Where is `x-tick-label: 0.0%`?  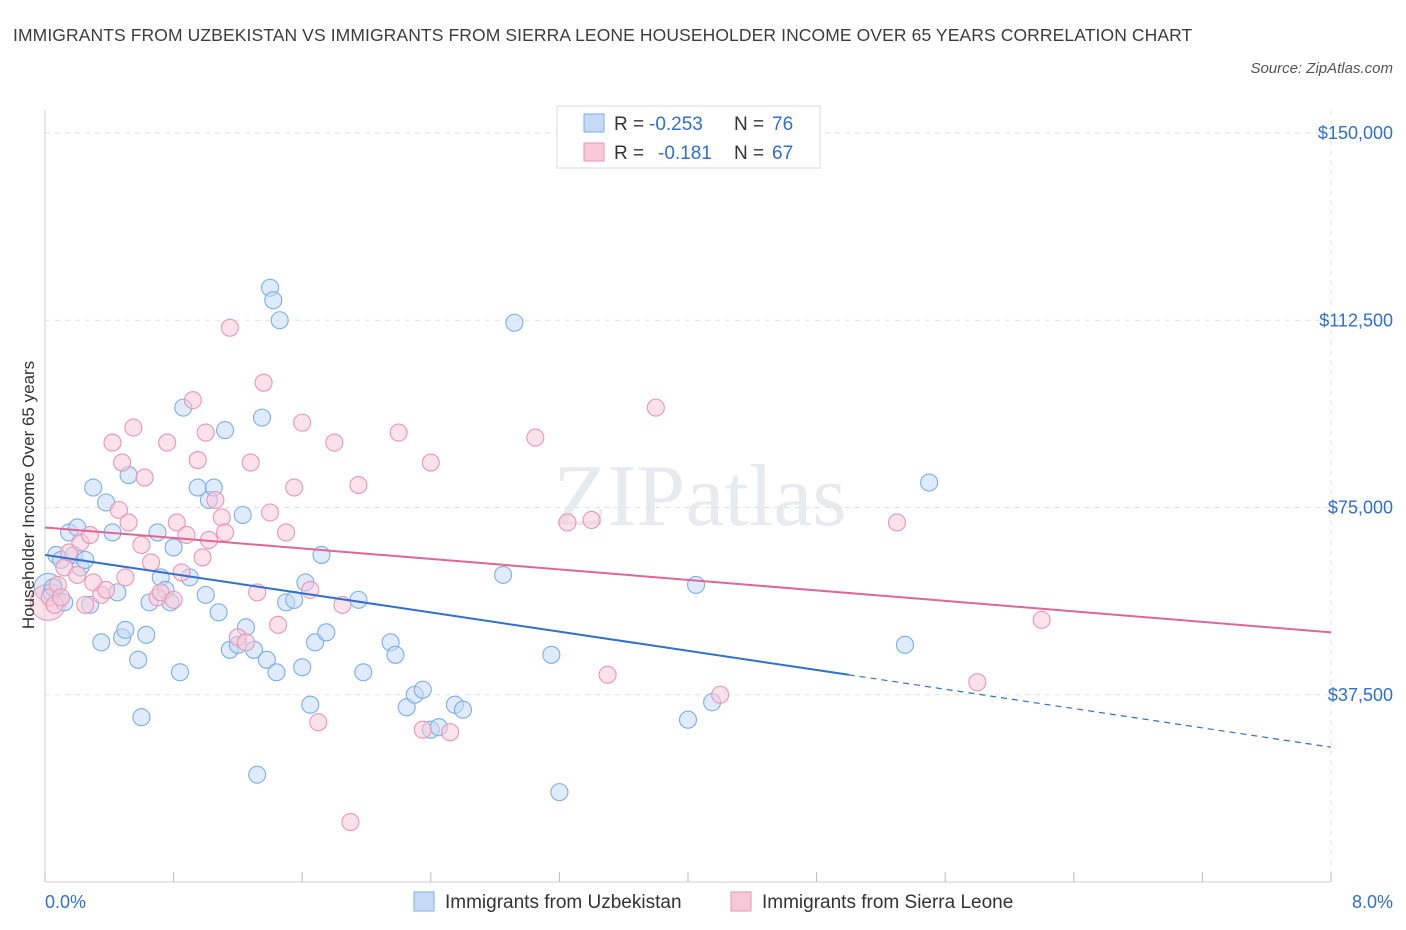 x-tick-label: 0.0% is located at coordinates (65, 902).